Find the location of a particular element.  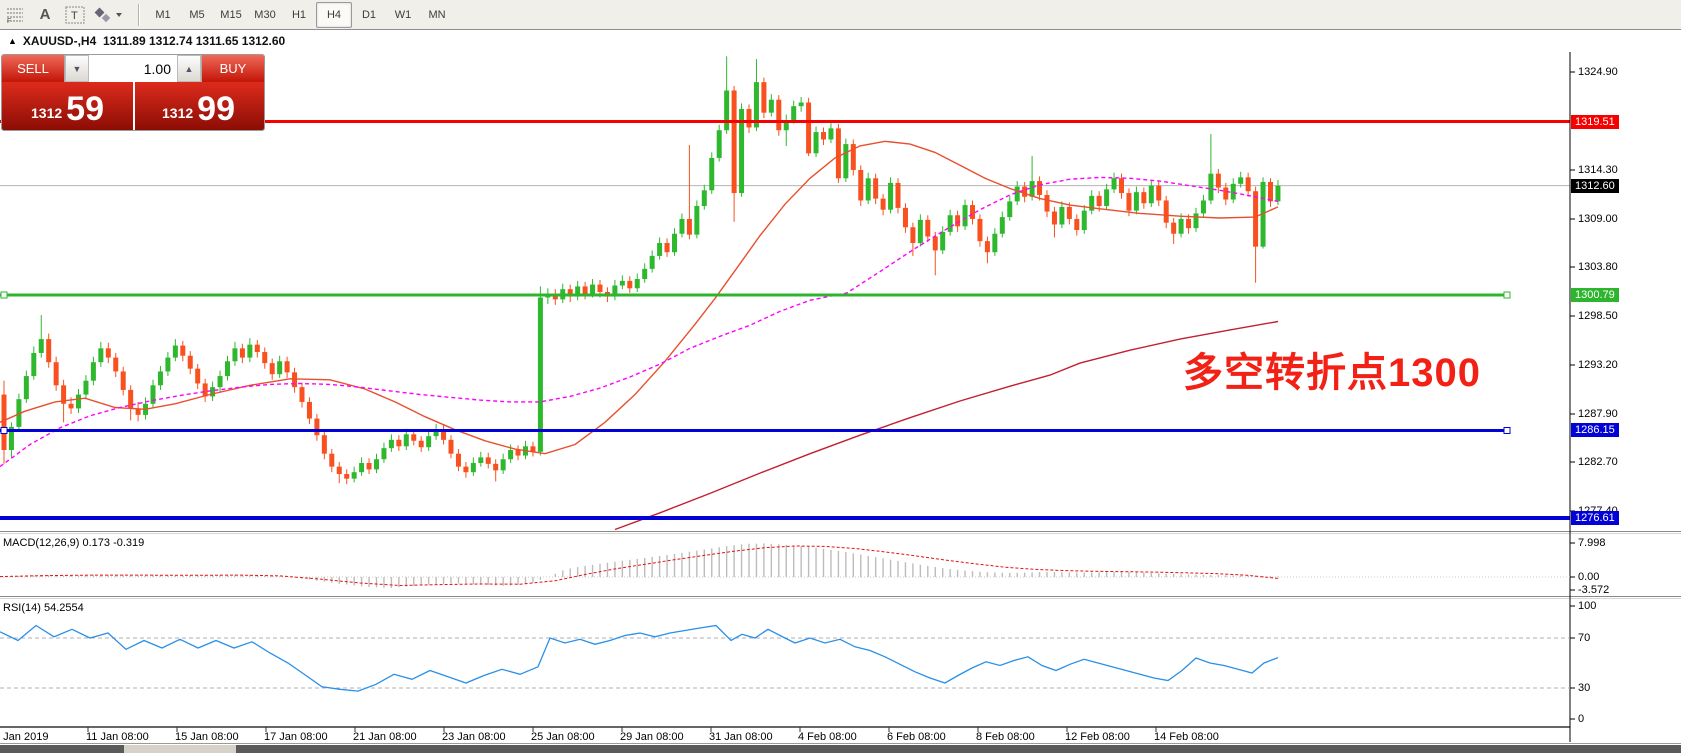

price-axis-label: 1293.20 is located at coordinates (1598, 365).